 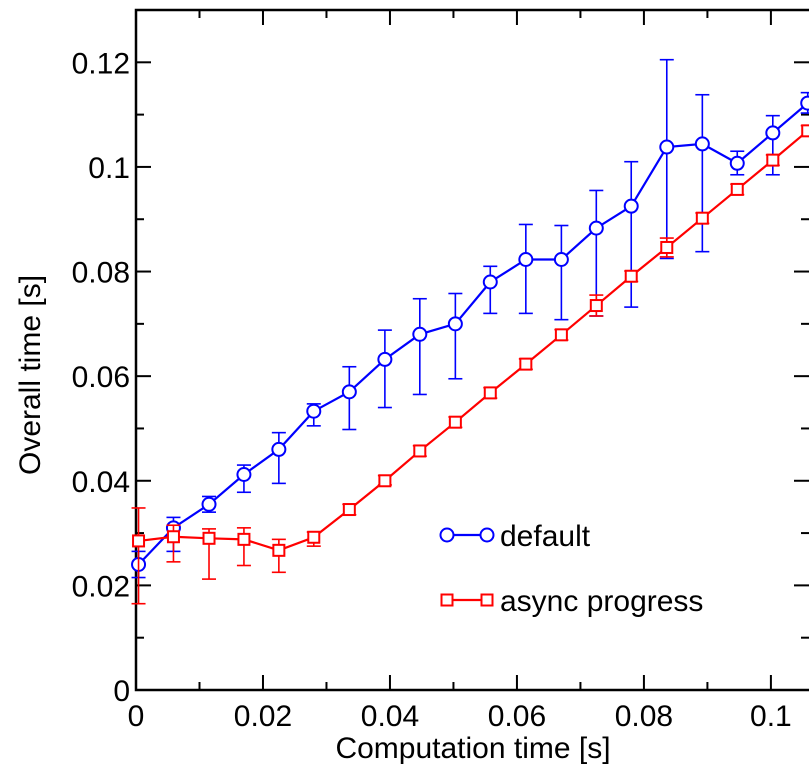 I want to click on legend-entry: async progress, so click(x=571, y=601).